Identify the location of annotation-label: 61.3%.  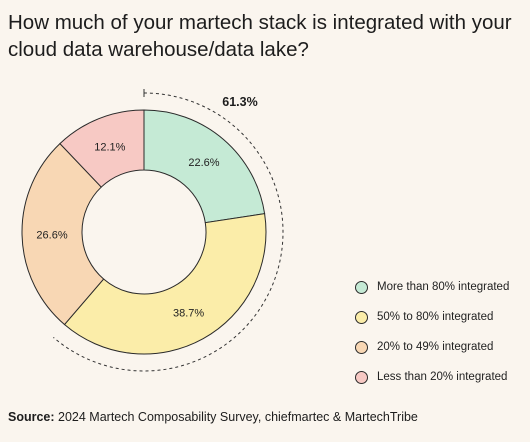
(239, 102).